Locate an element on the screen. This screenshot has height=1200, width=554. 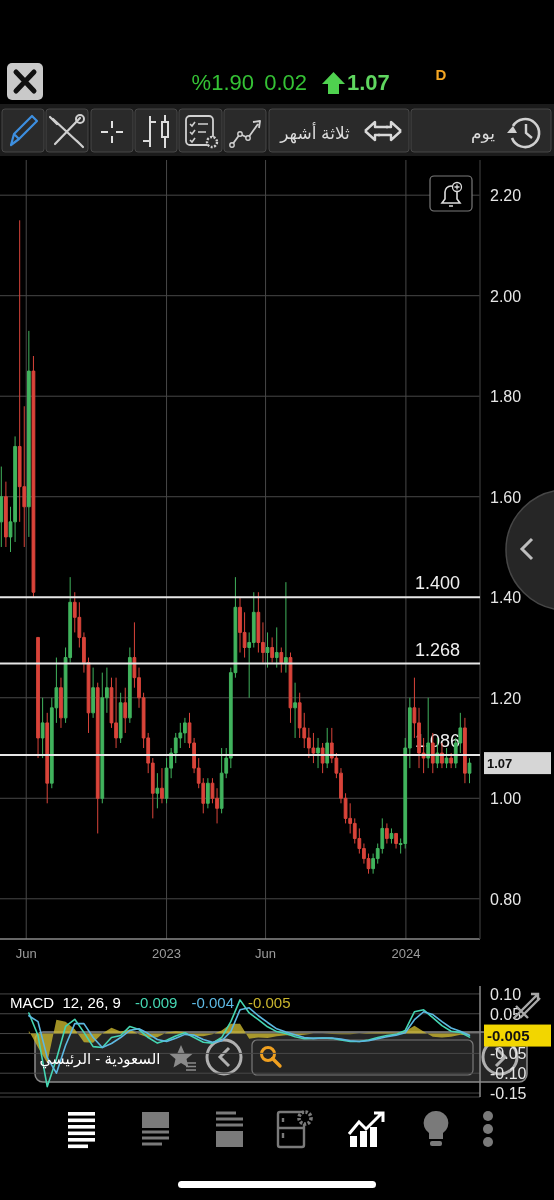
x-tick-label: 2024 is located at coordinates (406, 953).